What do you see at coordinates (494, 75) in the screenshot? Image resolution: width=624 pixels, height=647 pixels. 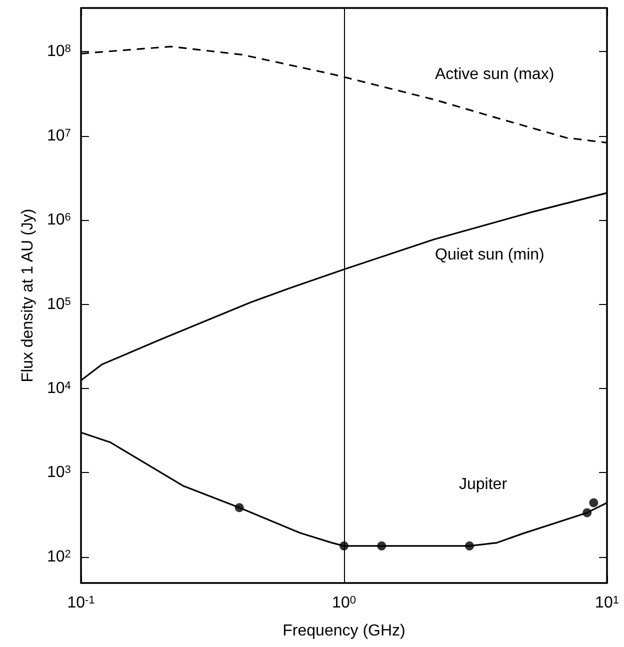 I see `series-label: Active sun (max)` at bounding box center [494, 75].